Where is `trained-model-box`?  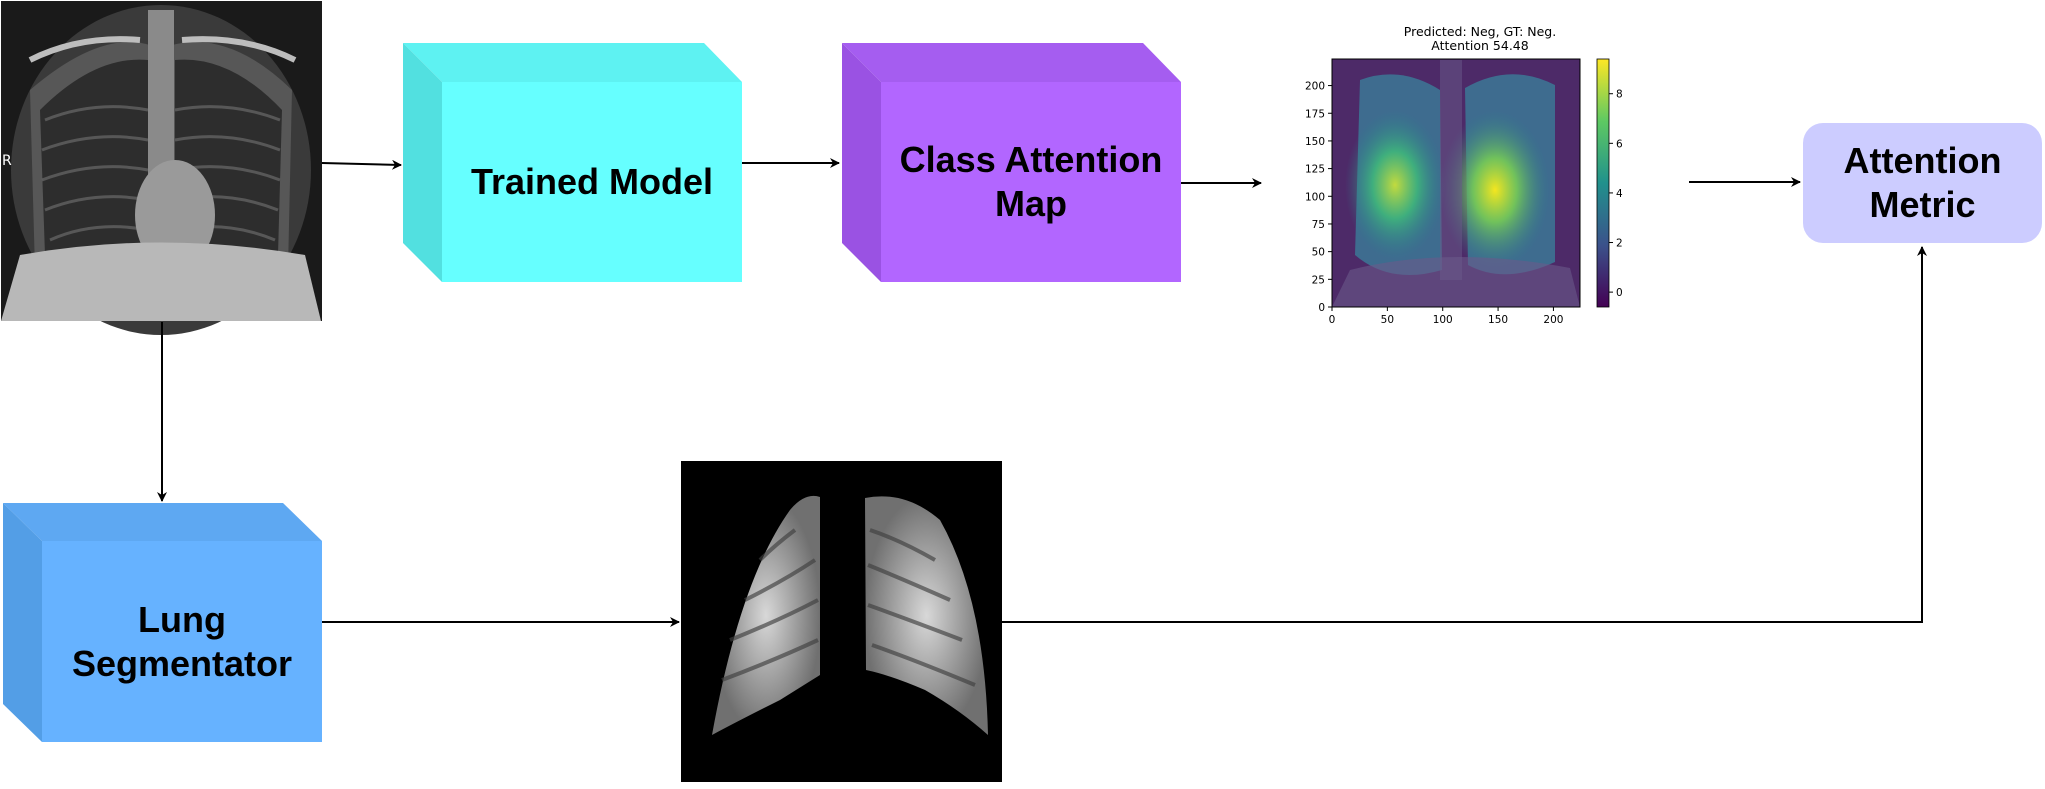 trained-model-box is located at coordinates (572, 162).